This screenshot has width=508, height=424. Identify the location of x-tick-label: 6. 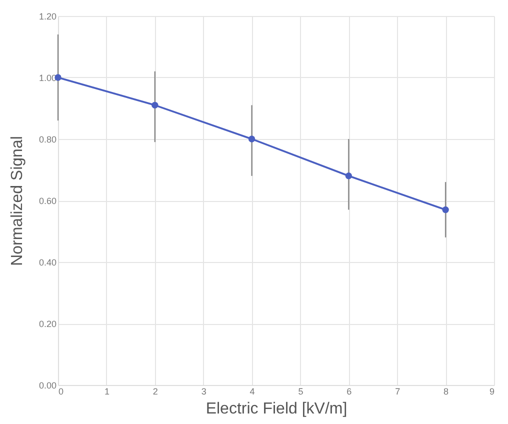
(349, 391).